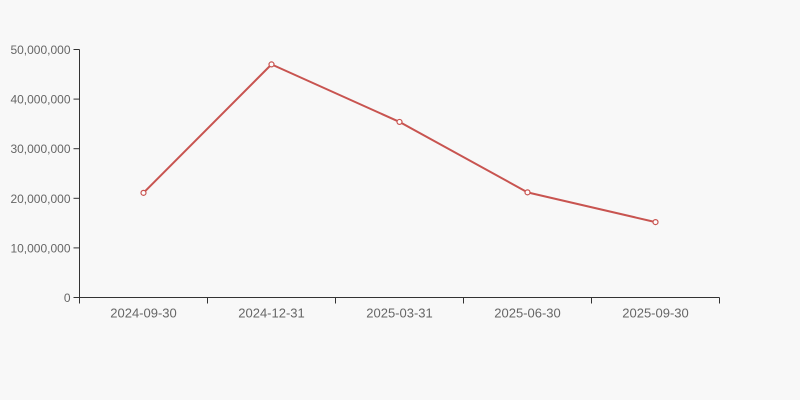  What do you see at coordinates (40, 248) in the screenshot?
I see `y-axis-tick-label: 10,000,000` at bounding box center [40, 248].